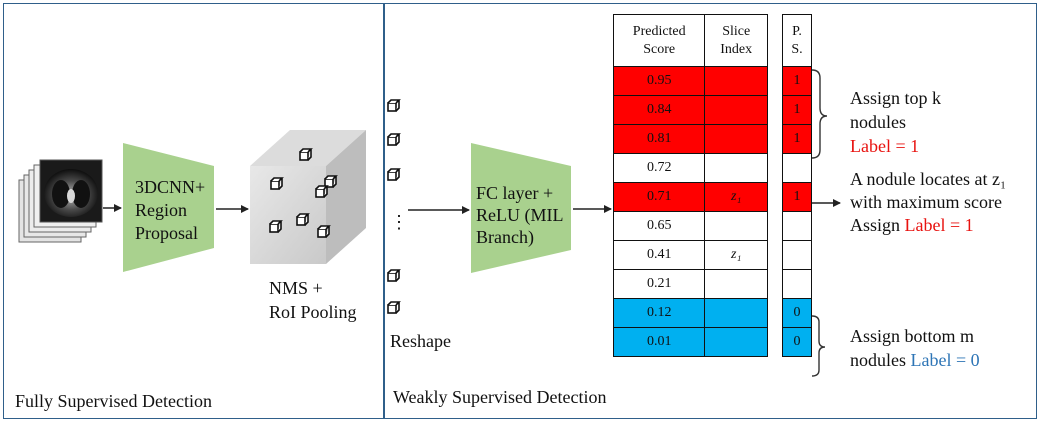  I want to click on score-table-row: 0.84, so click(690, 110).